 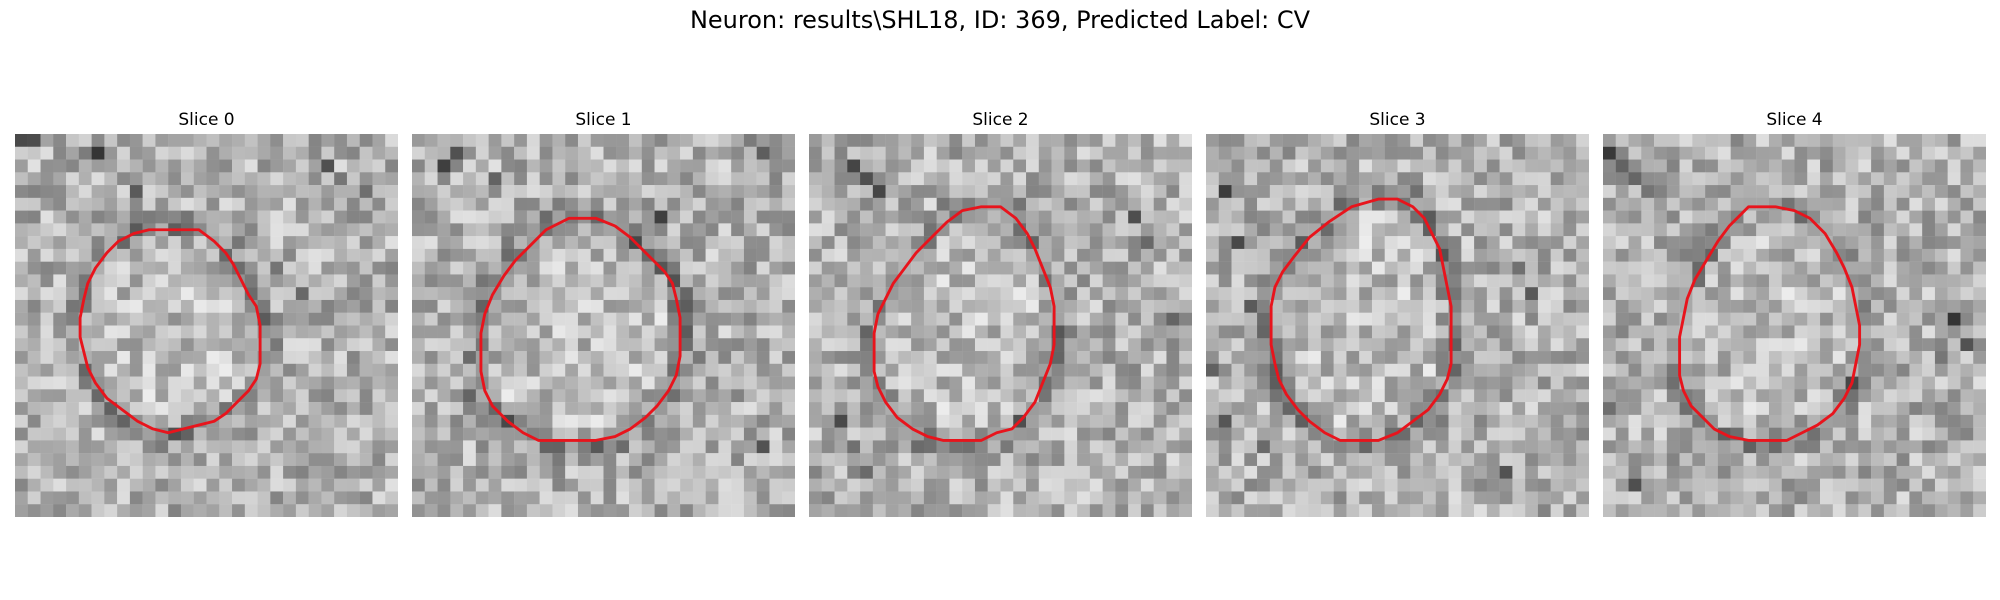 I want to click on slice-panel-3: Slice 3, so click(x=1397, y=312).